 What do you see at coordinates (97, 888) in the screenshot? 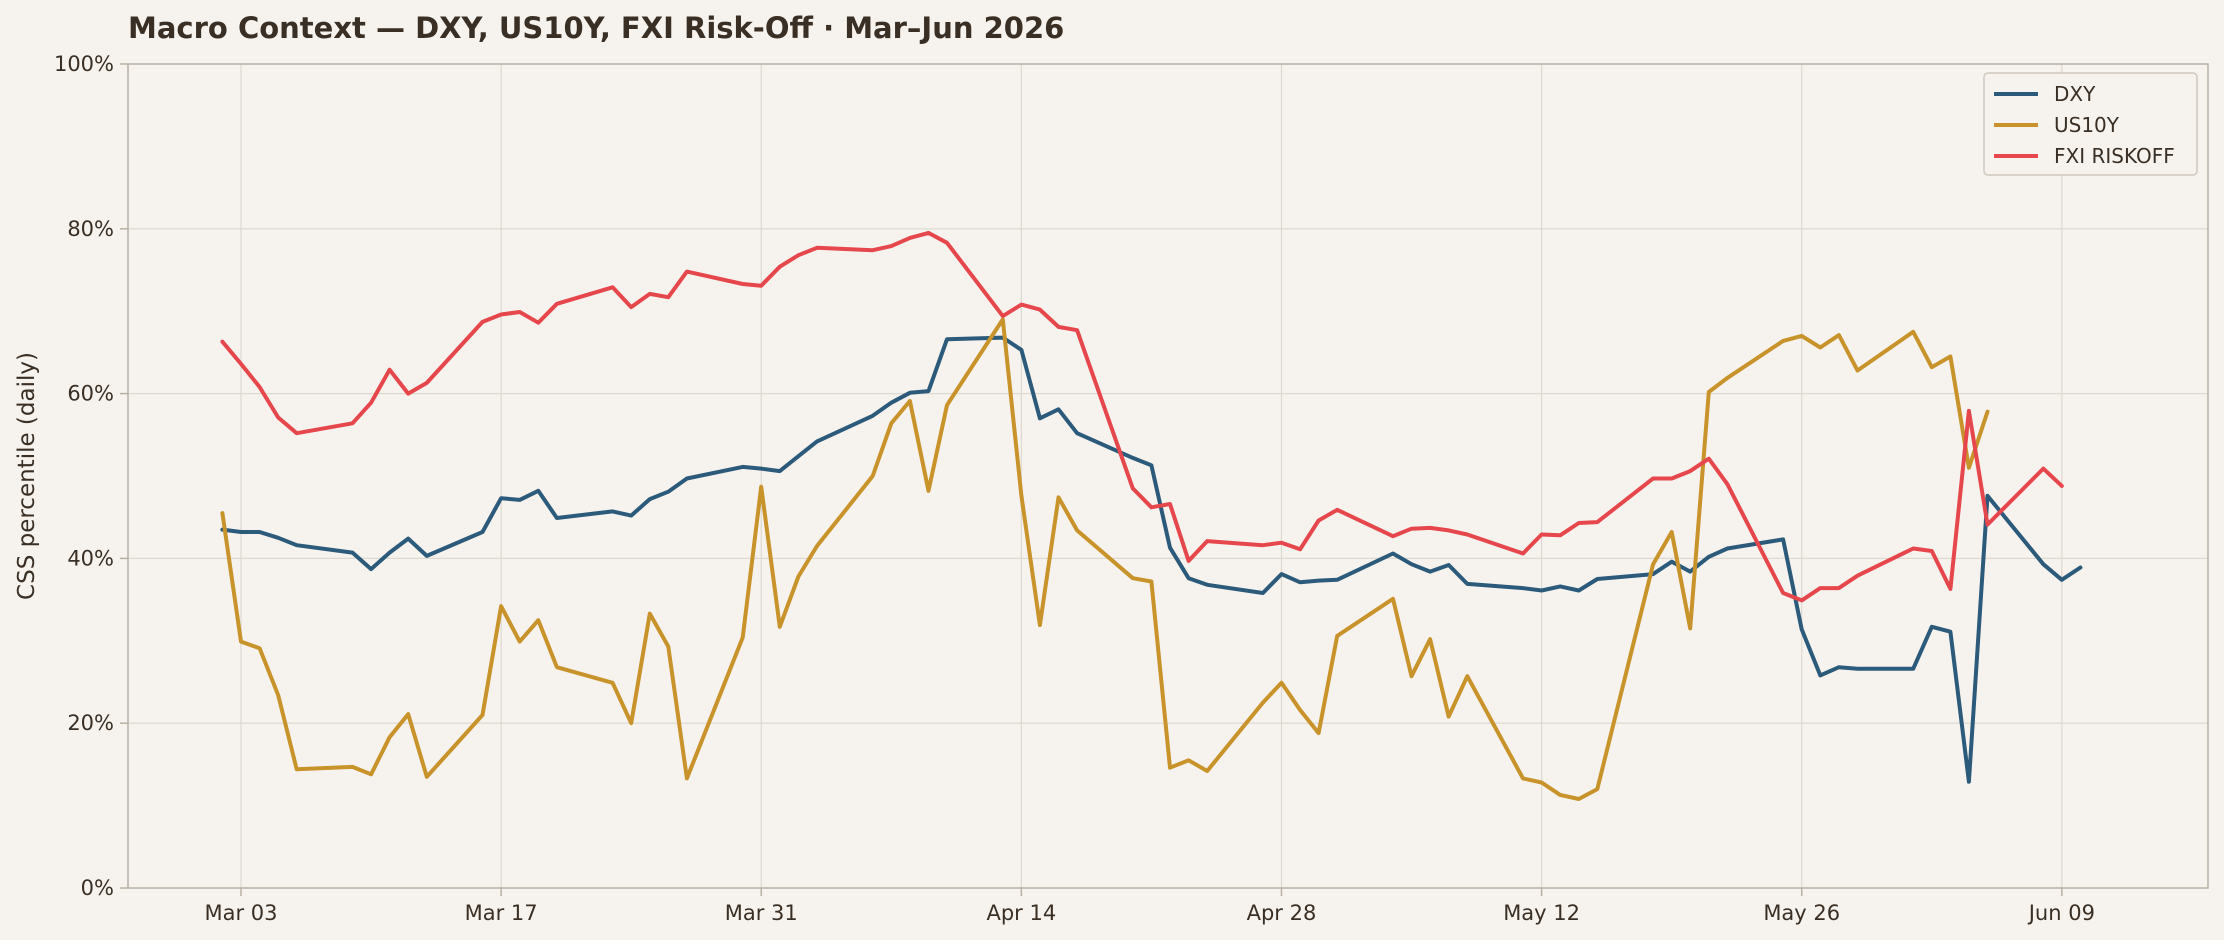
I see `y-tick-label: 0%` at bounding box center [97, 888].